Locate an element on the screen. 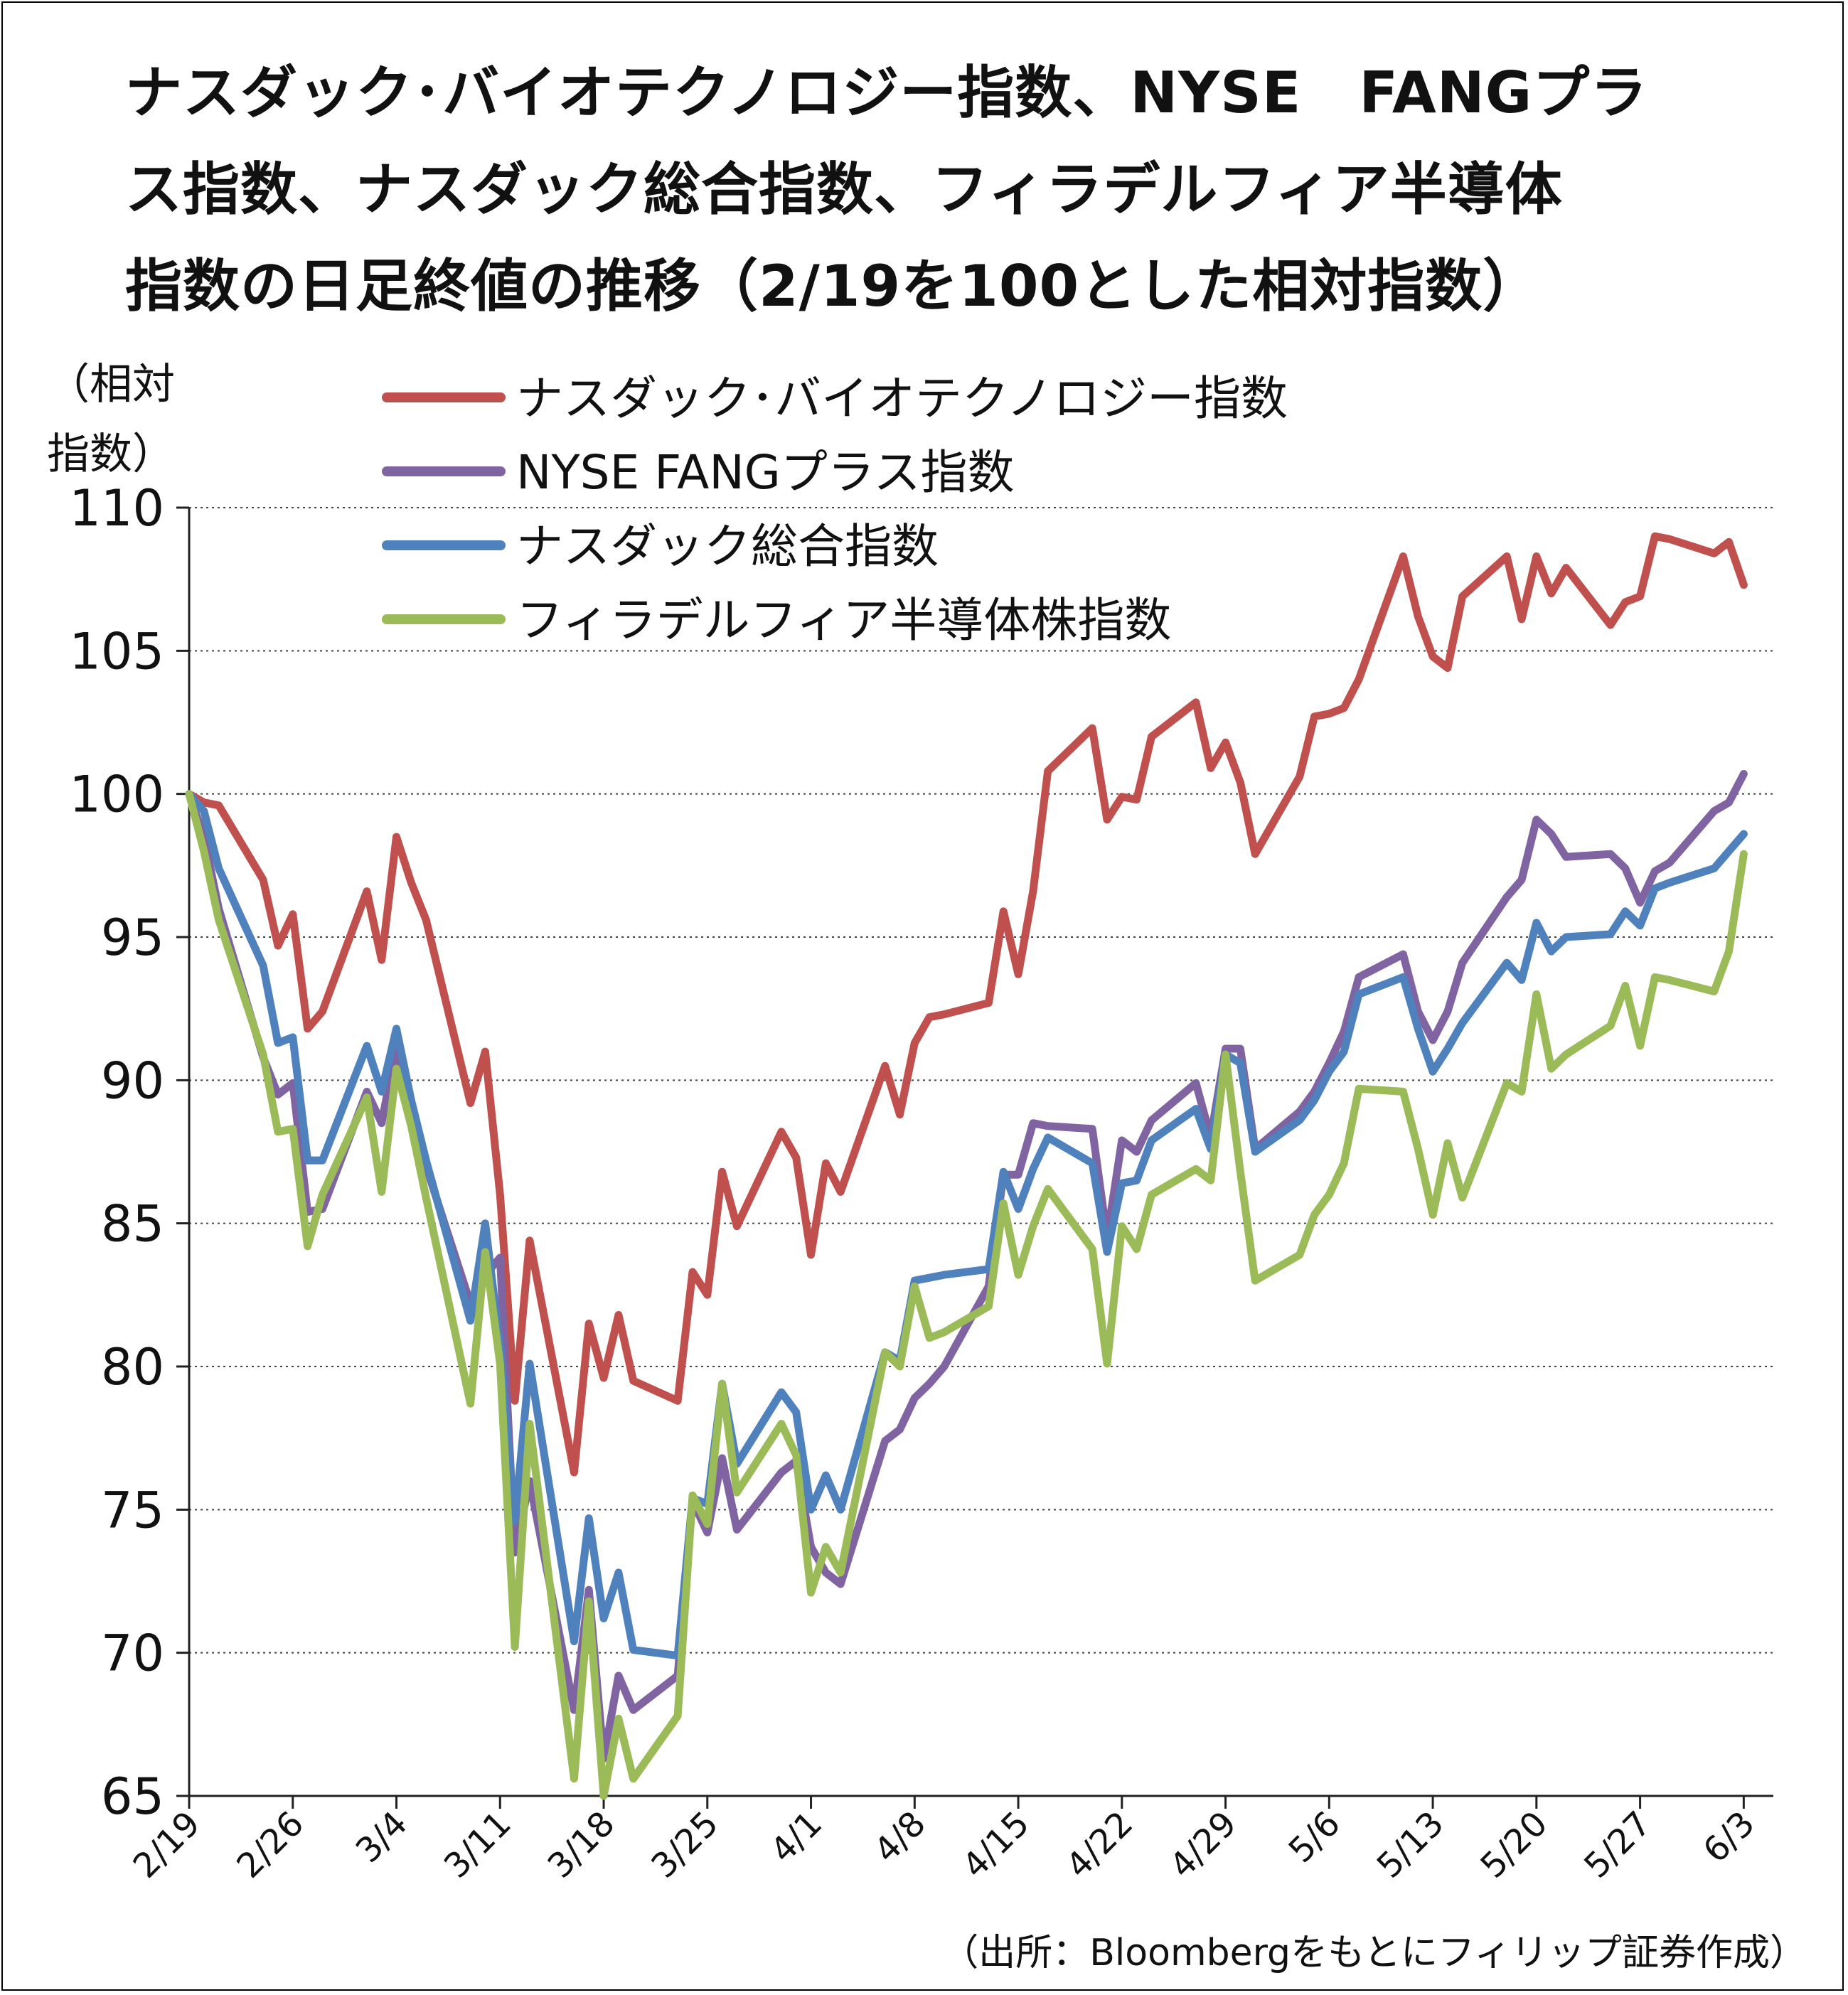 This screenshot has height=1995, width=1848. x-tick-label: 4/29 is located at coordinates (1203, 1845).